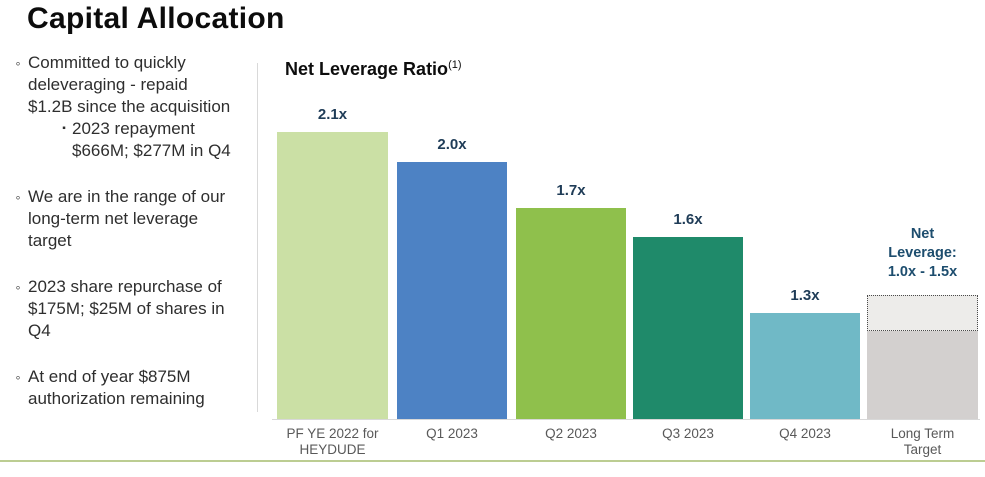 This screenshot has height=477, width=985. What do you see at coordinates (922, 272) in the screenshot?
I see `target-annotation-line: 1.0x - 1.5x` at bounding box center [922, 272].